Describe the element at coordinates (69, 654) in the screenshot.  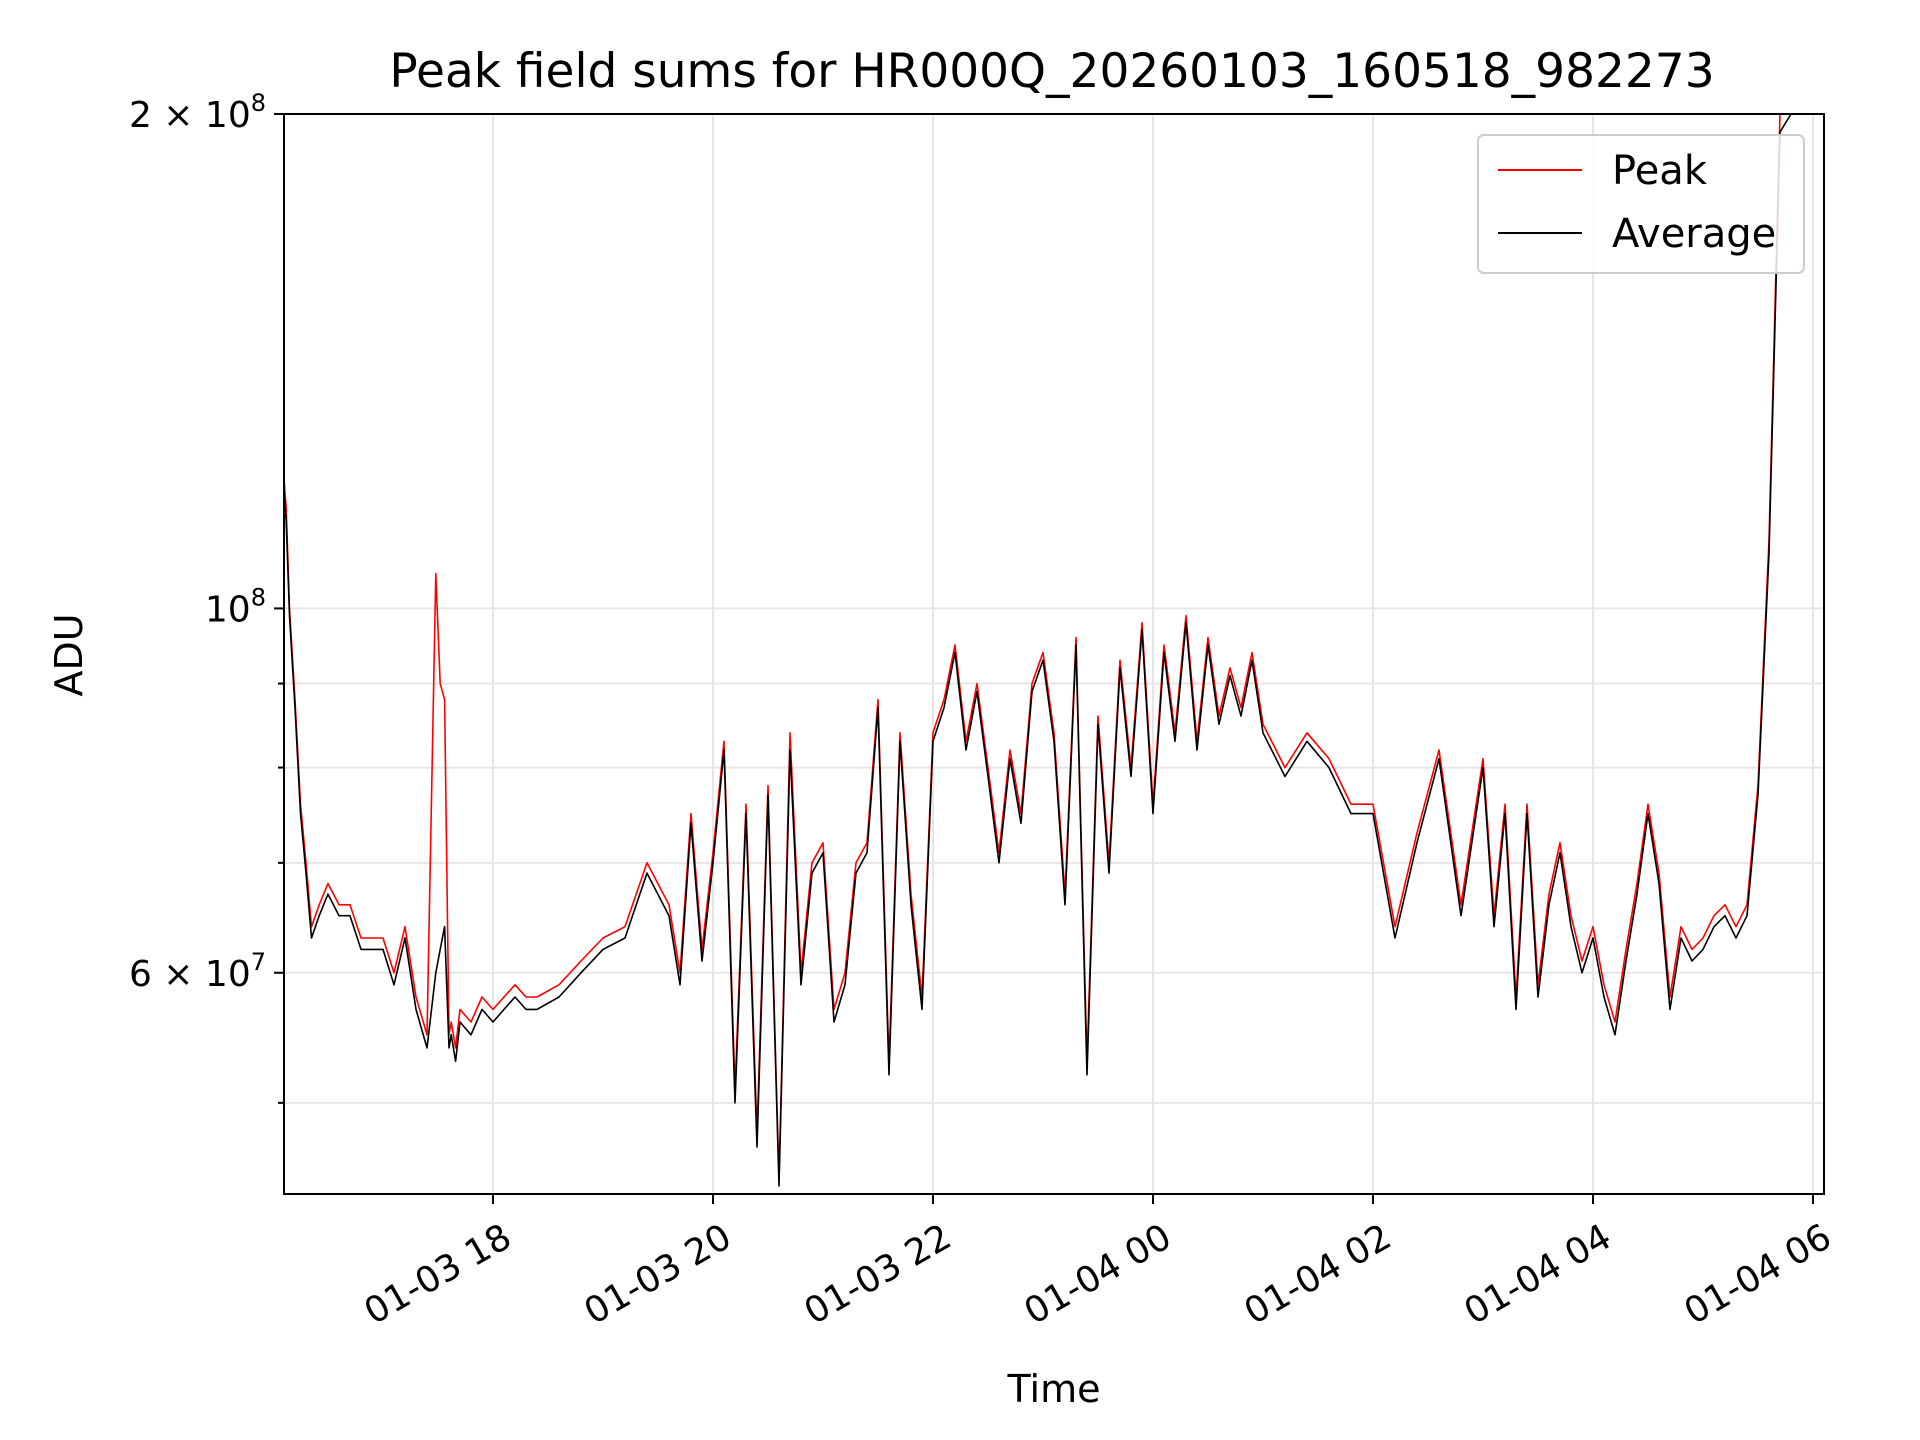
I see `y-axis-label: ADU` at that location.